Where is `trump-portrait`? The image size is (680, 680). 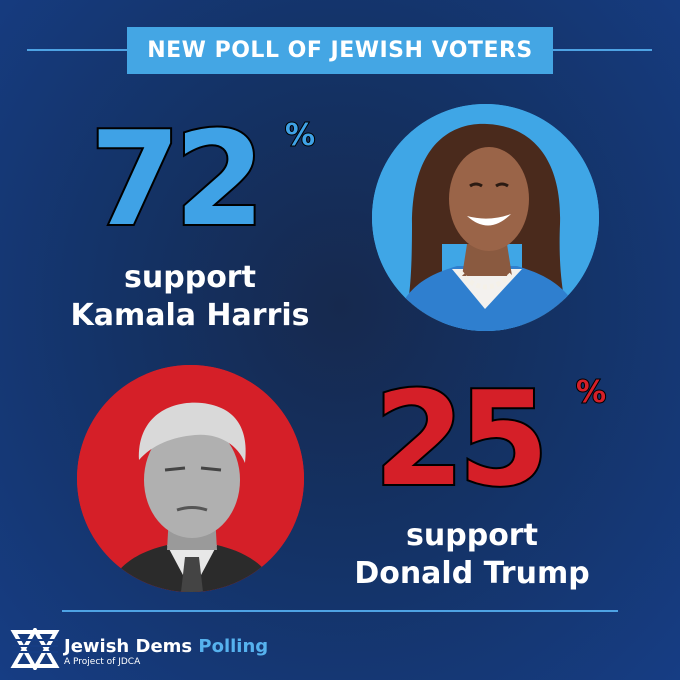
trump-portrait is located at coordinates (190, 478).